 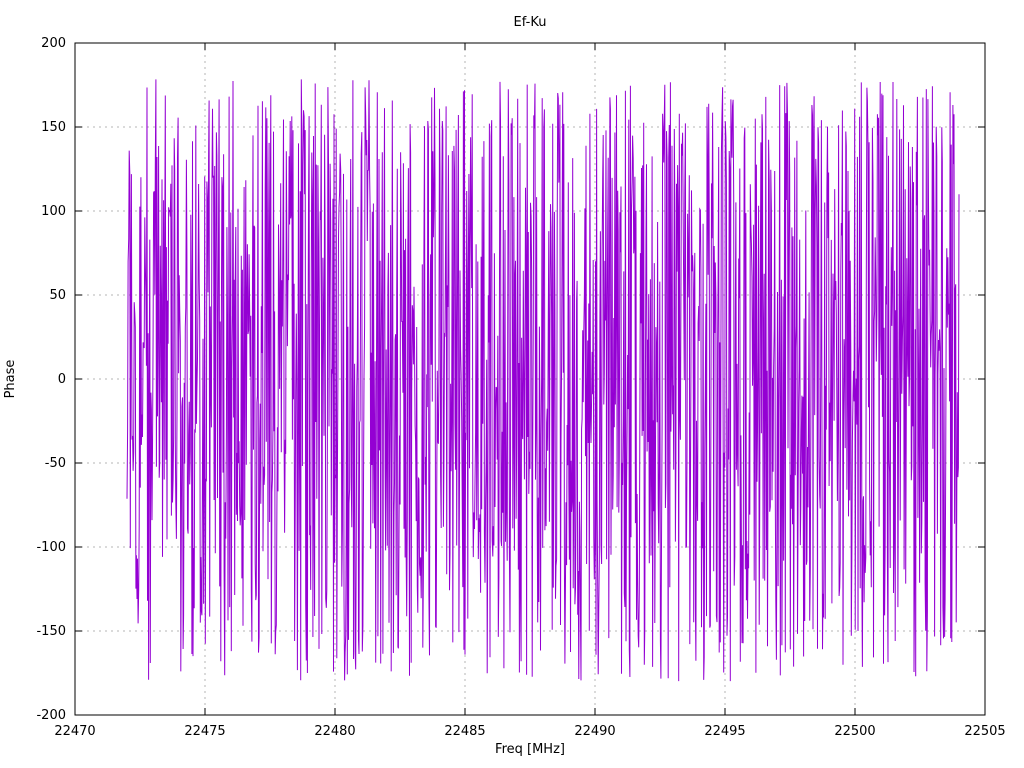 What do you see at coordinates (51, 715) in the screenshot?
I see `y-tick-label: -200` at bounding box center [51, 715].